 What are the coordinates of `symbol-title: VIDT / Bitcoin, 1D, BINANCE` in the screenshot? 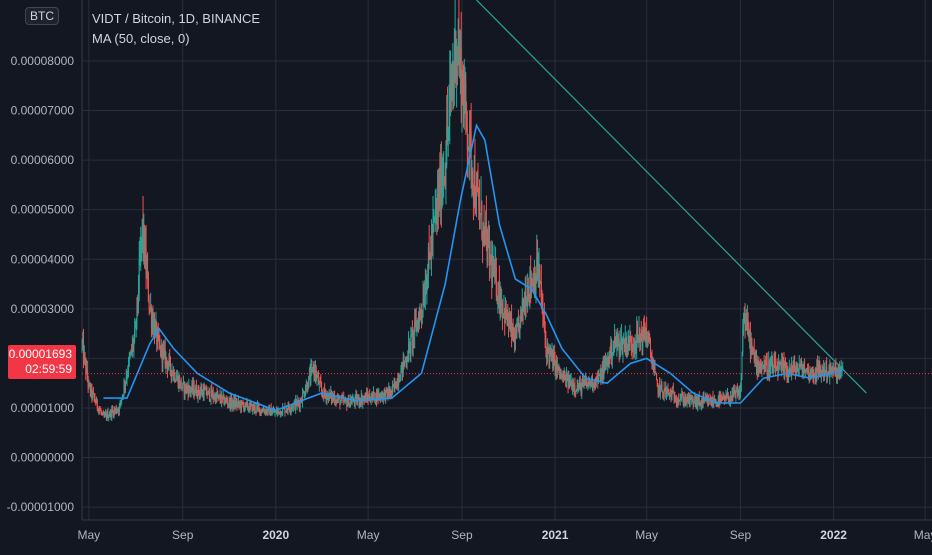 It's located at (176, 18).